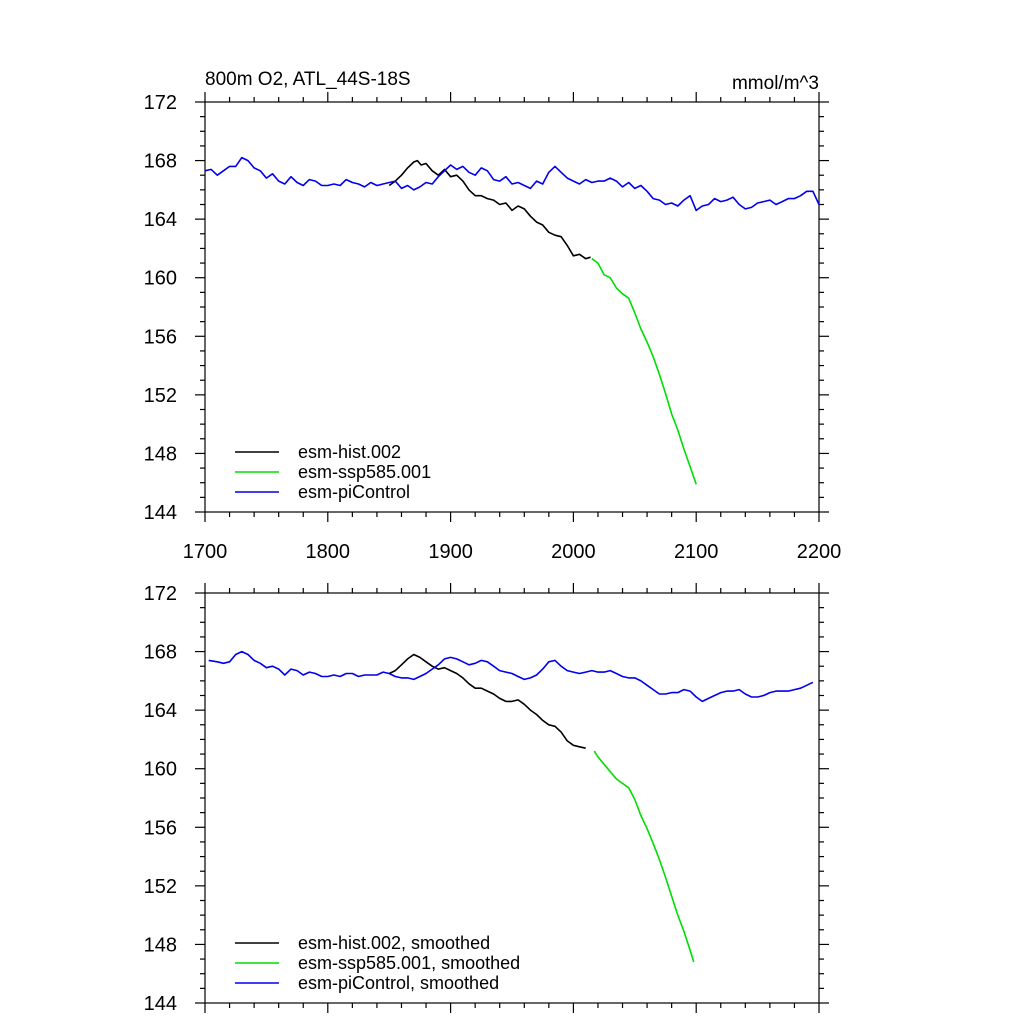 Image resolution: width=1024 pixels, height=1024 pixels. Describe the element at coordinates (308, 79) in the screenshot. I see `chart-title-left: 800m O2, ATL_44S-18S` at that location.